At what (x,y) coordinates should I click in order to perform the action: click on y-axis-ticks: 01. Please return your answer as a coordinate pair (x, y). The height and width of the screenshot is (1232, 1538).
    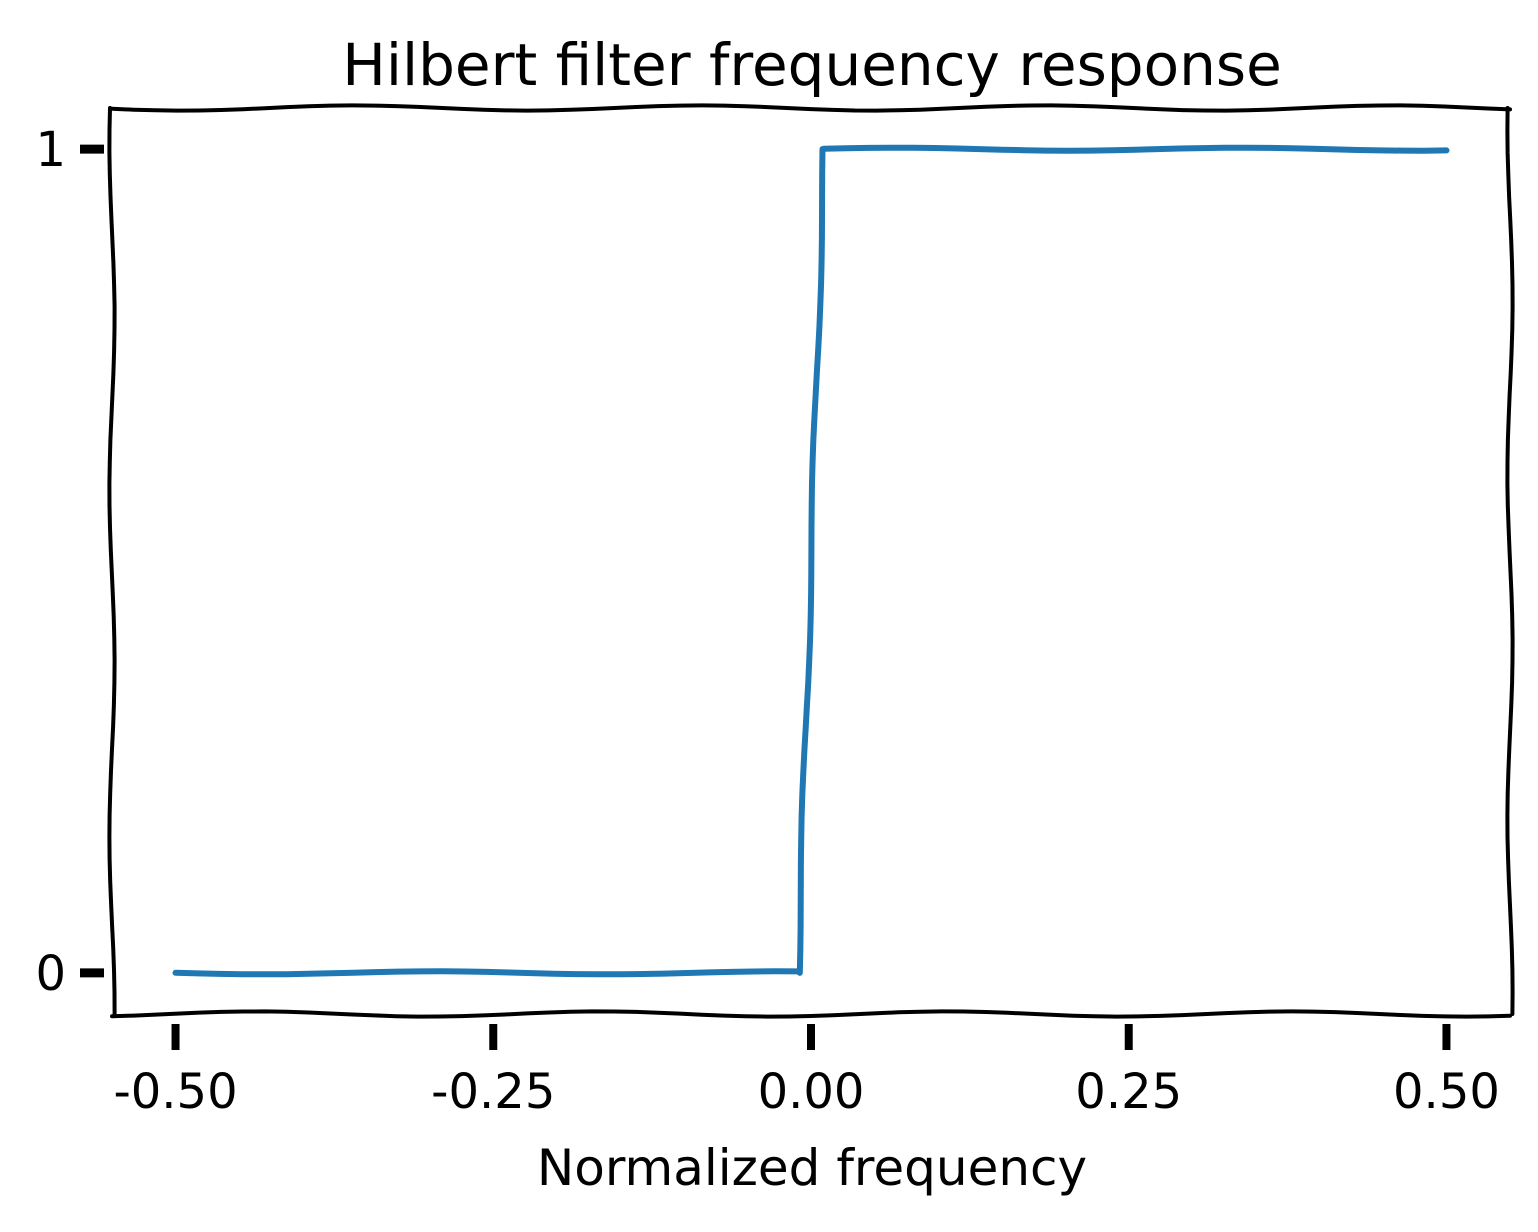
    Looking at the image, I should click on (69, 562).